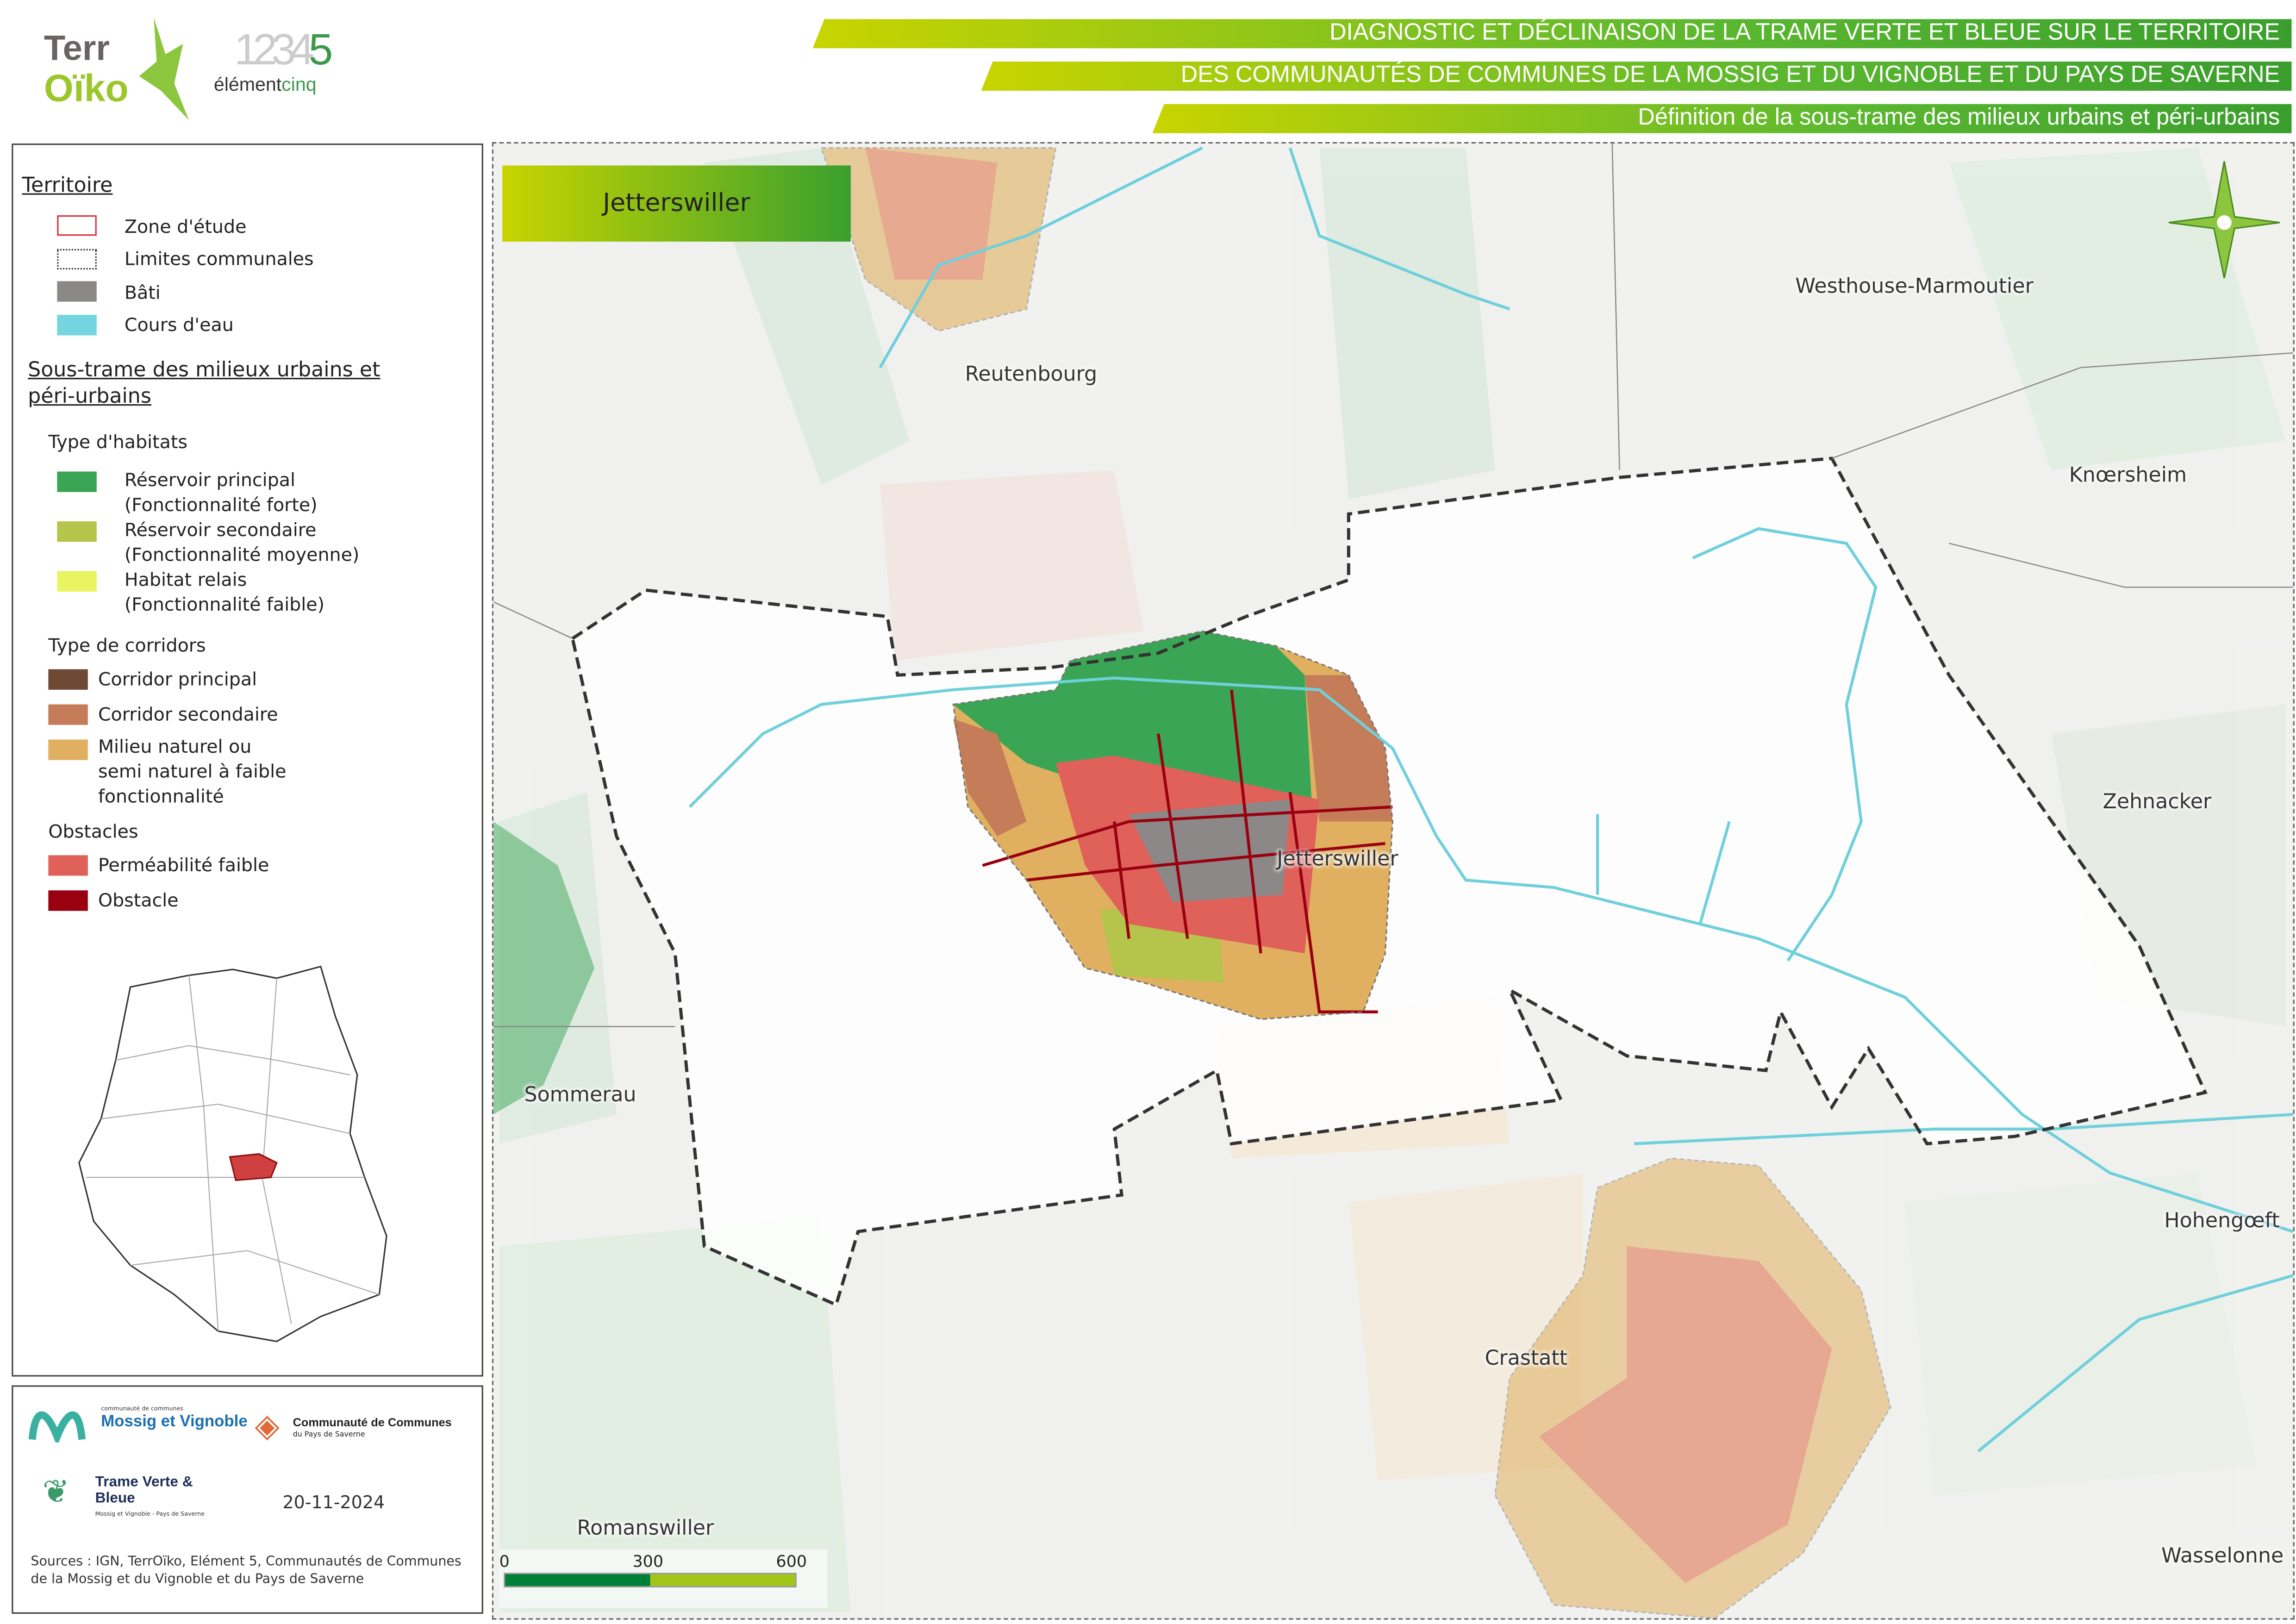  I want to click on commune-title-box: Jetterswiller, so click(676, 203).